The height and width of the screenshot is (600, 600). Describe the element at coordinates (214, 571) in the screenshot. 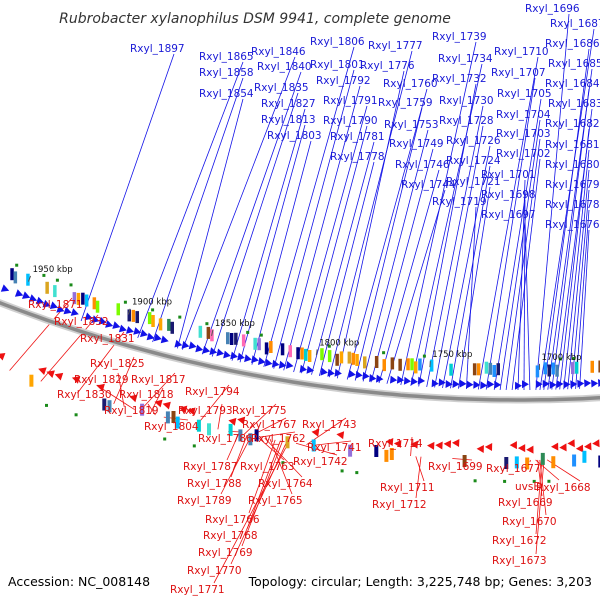

I see `reverse-gene-label: Rxyl_1770` at that location.